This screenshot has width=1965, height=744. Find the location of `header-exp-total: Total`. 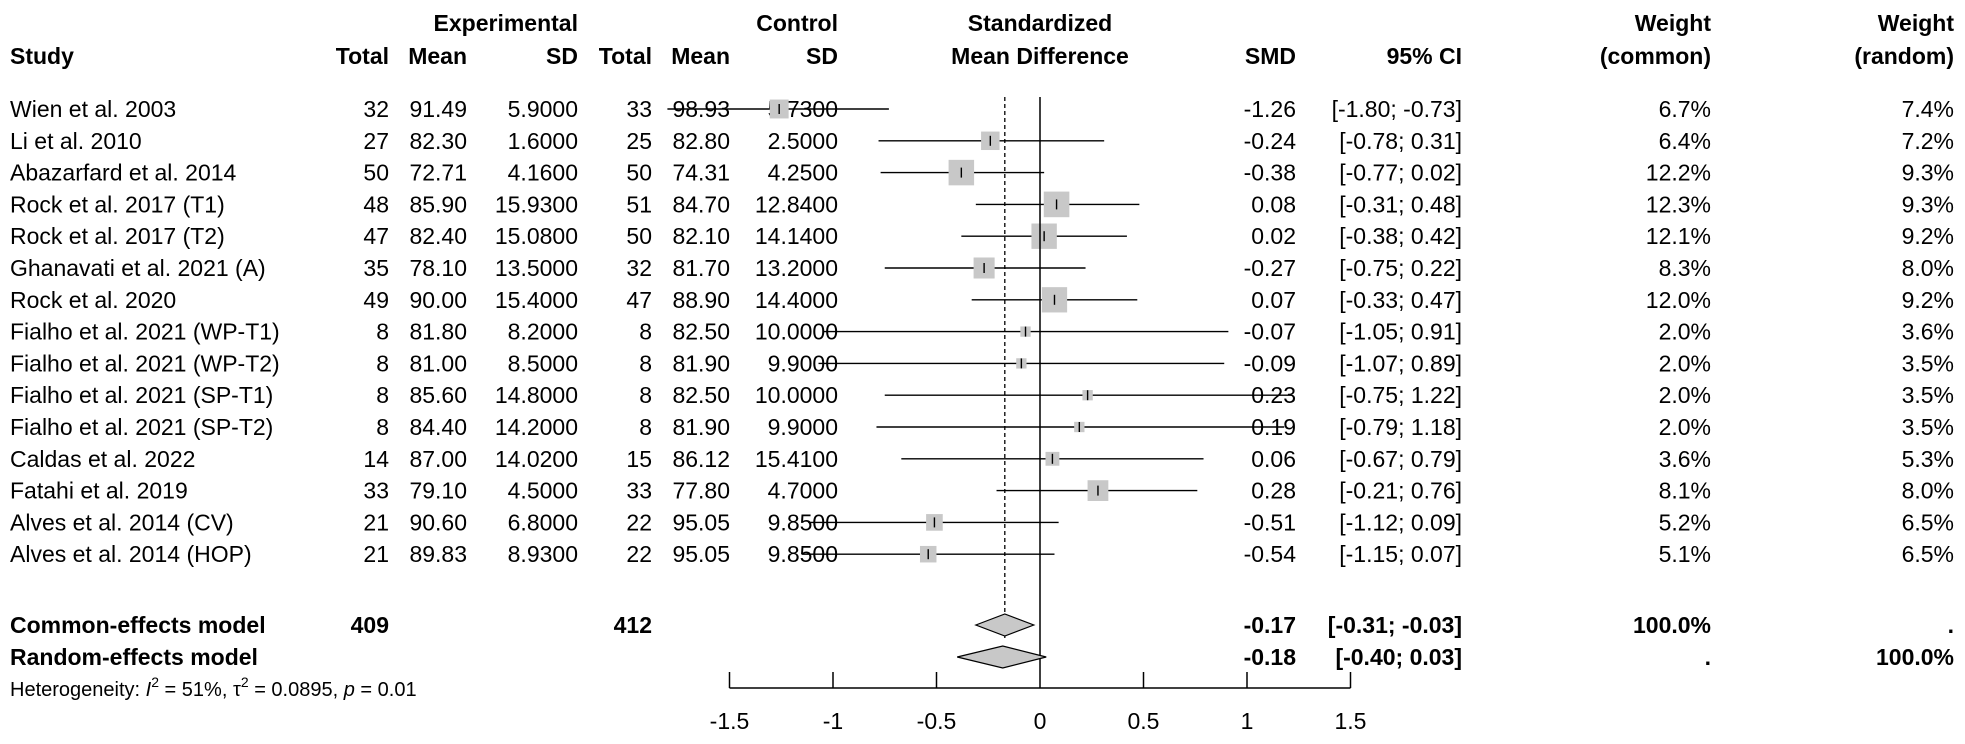

header-exp-total: Total is located at coordinates (362, 56).